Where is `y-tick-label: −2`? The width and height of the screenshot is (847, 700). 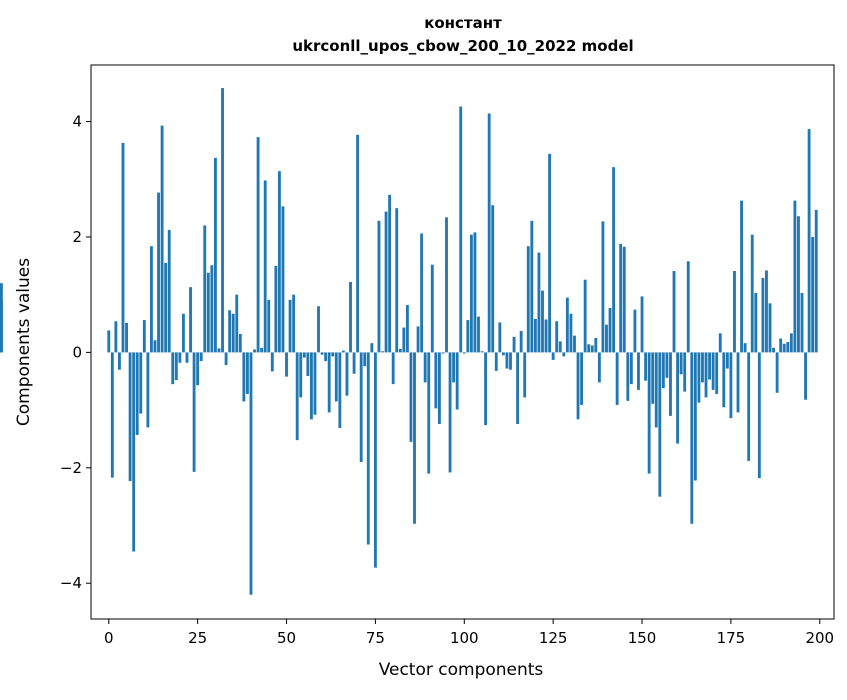
y-tick-label: −2 is located at coordinates (71, 468).